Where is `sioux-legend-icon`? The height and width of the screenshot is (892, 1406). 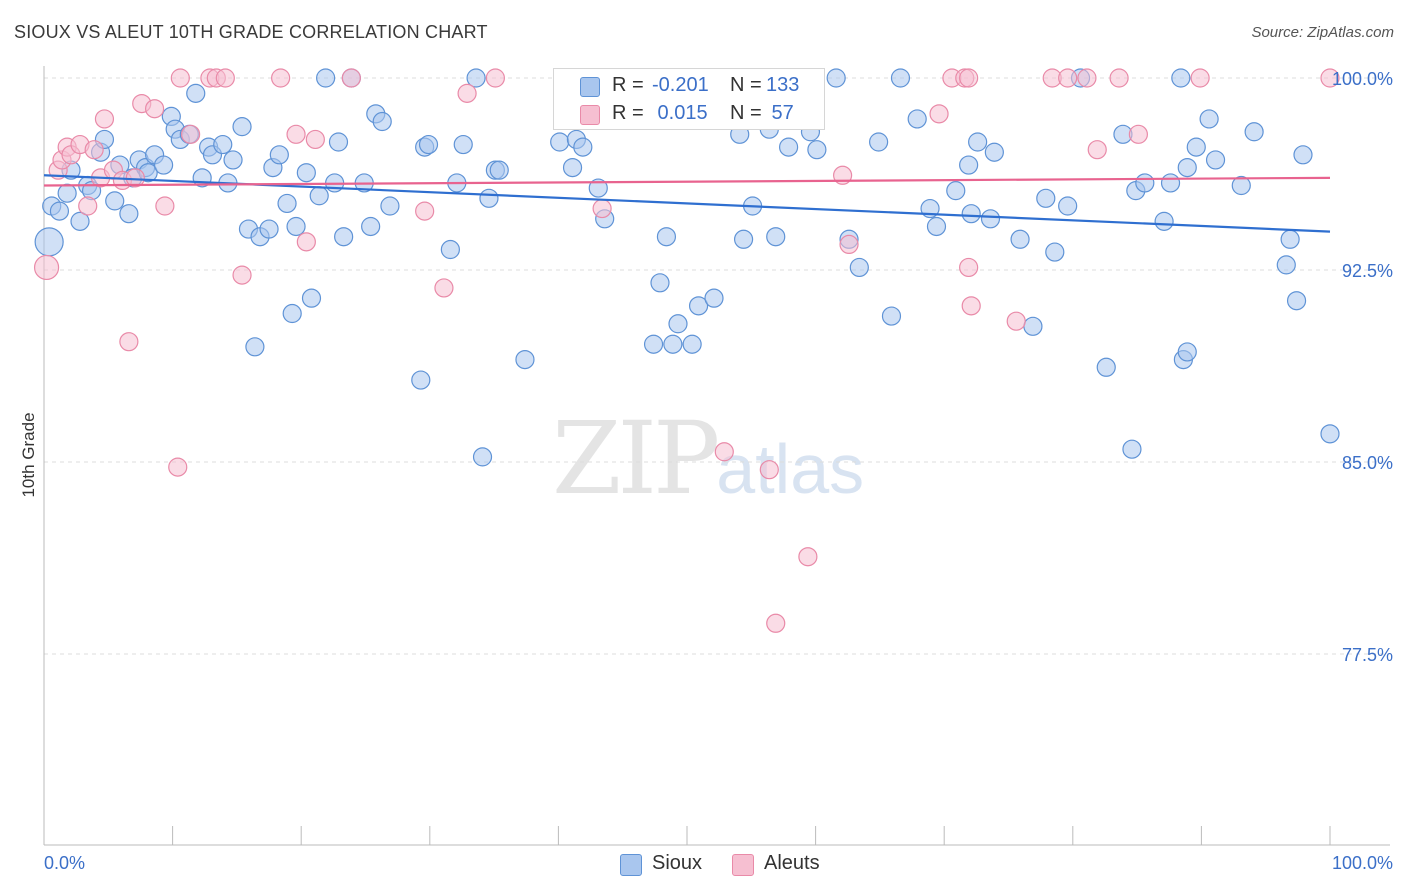 sioux-legend-icon is located at coordinates (631, 865).